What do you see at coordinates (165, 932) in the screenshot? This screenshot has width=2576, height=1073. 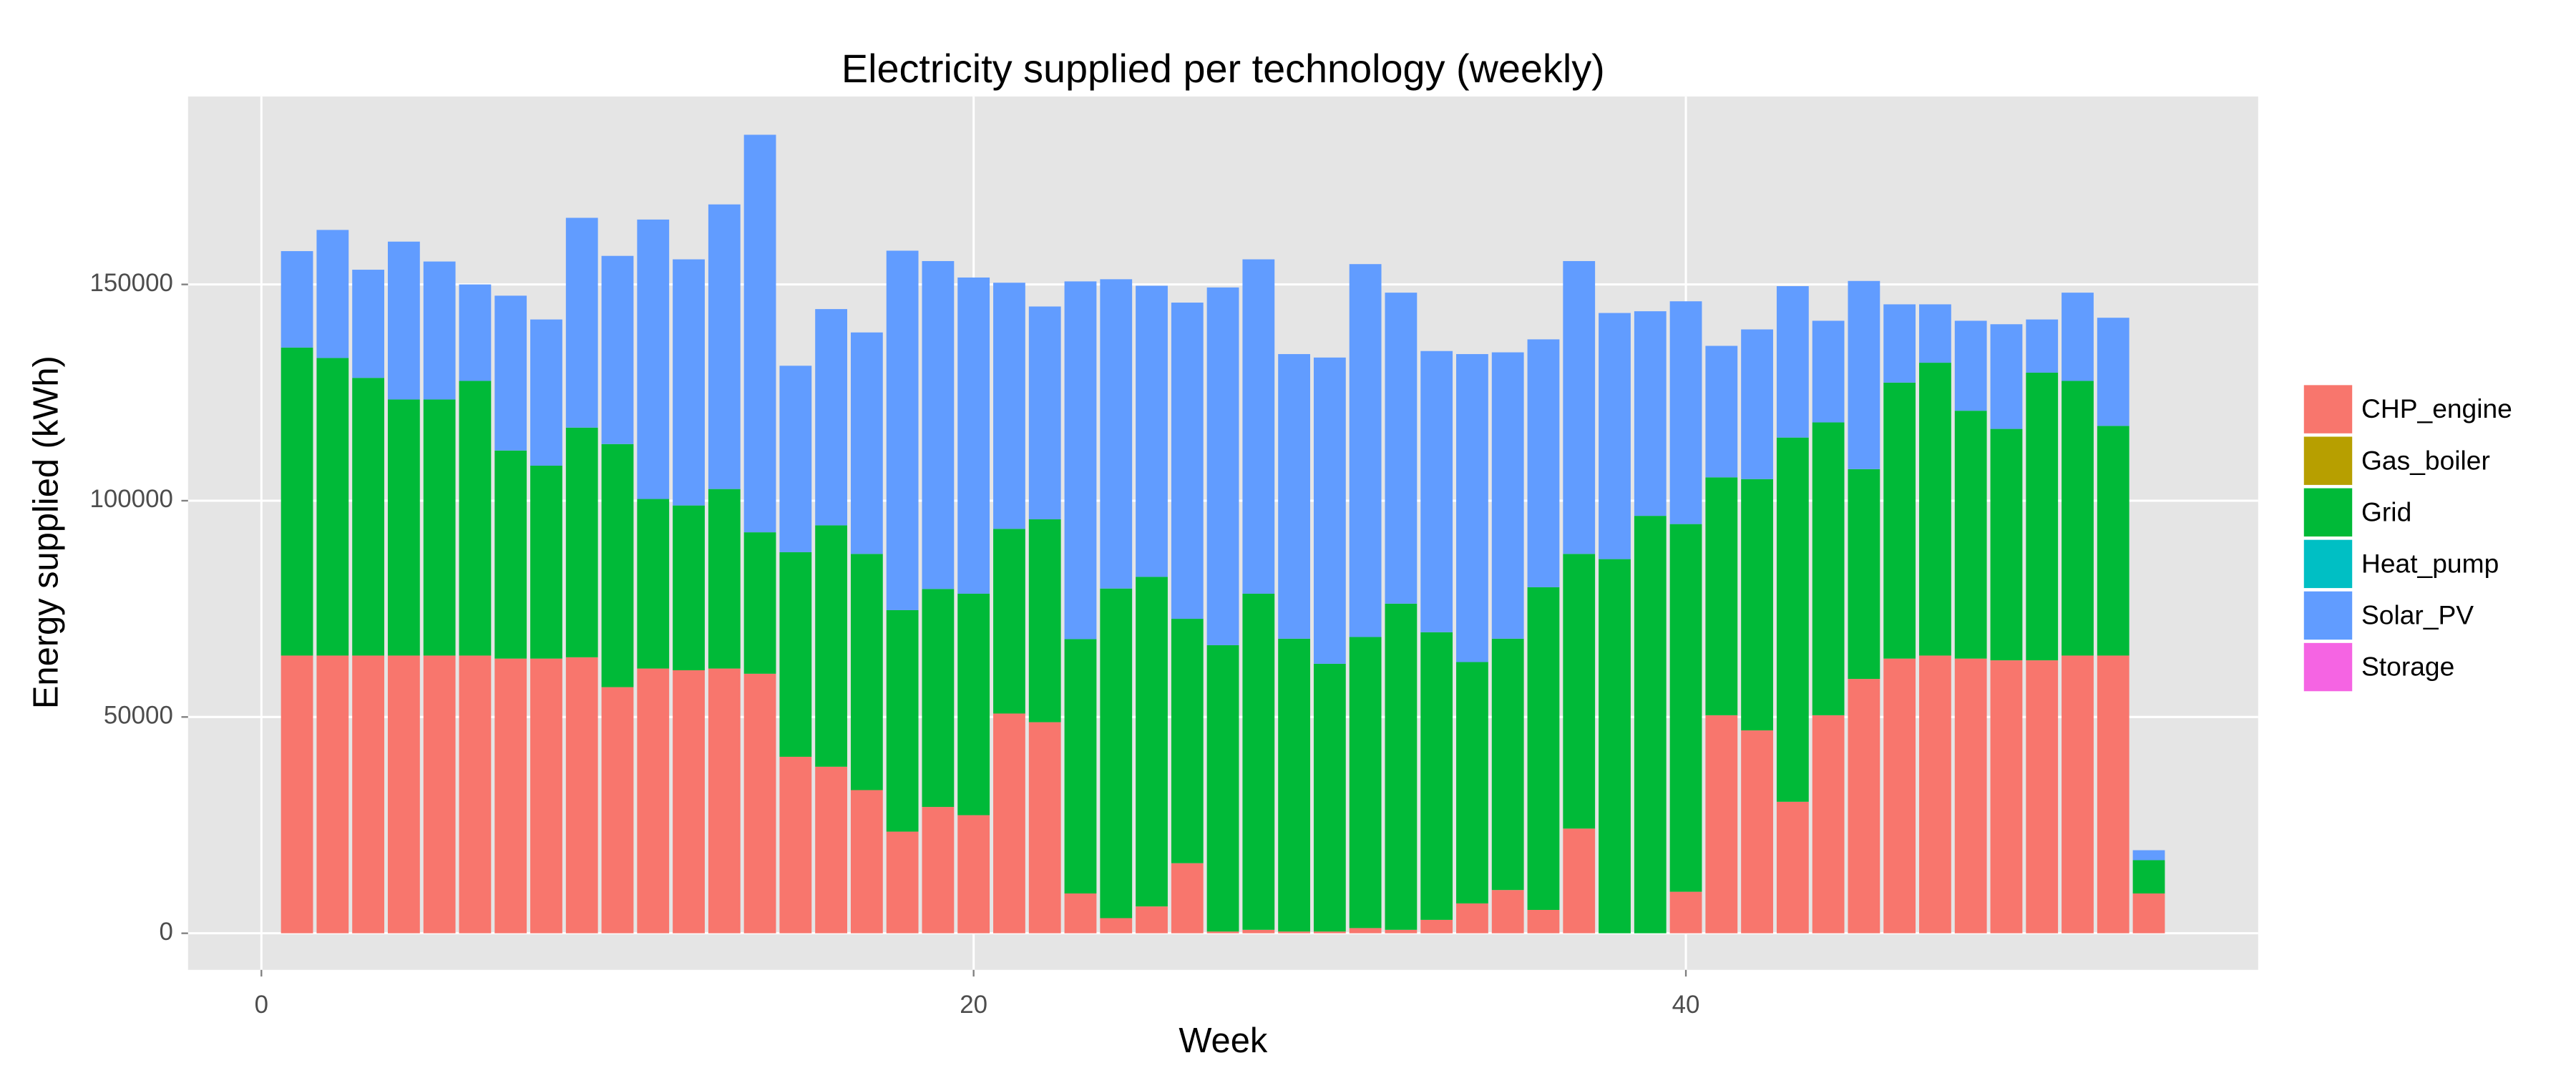 I see `y-tick-label: 0` at bounding box center [165, 932].